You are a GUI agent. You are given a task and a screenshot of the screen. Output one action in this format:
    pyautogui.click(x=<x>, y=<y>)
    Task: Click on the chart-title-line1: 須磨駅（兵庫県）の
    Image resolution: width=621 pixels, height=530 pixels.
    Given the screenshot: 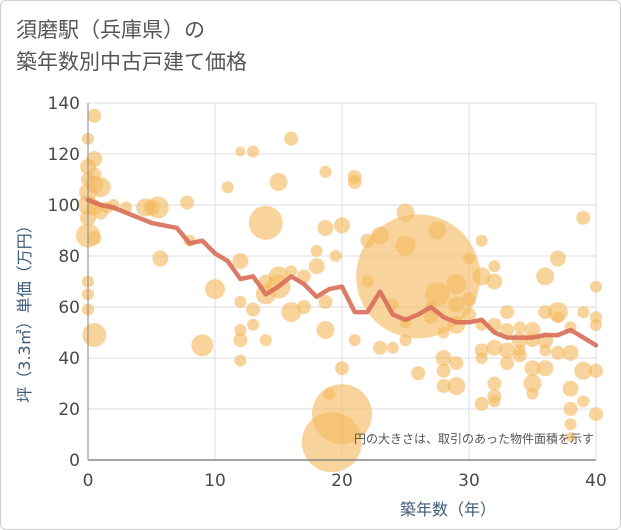 What is the action you would take?
    pyautogui.click(x=110, y=30)
    